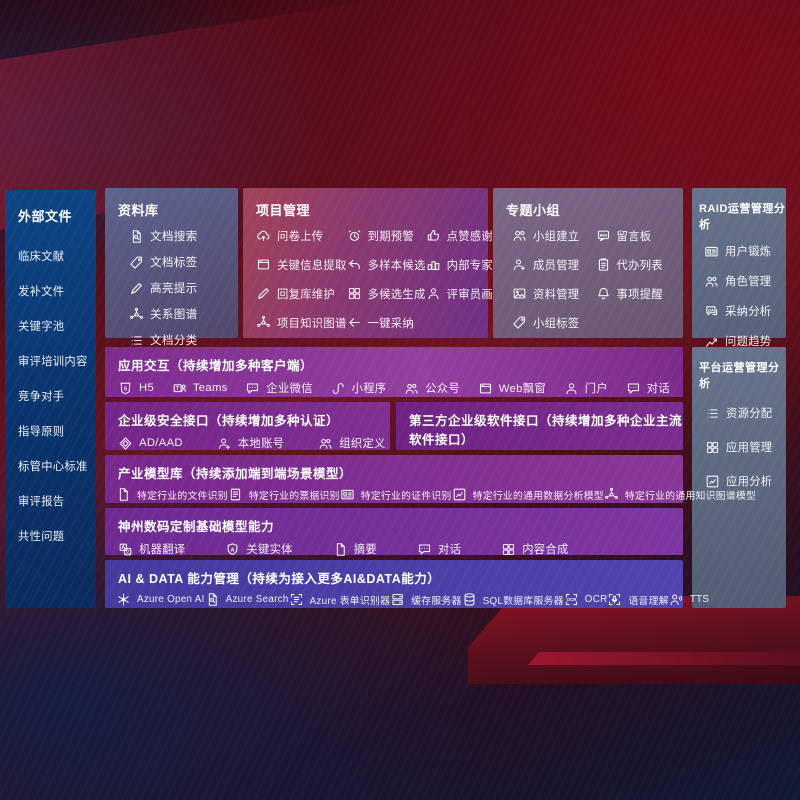 This screenshot has height=800, width=800. What do you see at coordinates (183, 314) in the screenshot?
I see `library-item: 关系图谱` at bounding box center [183, 314].